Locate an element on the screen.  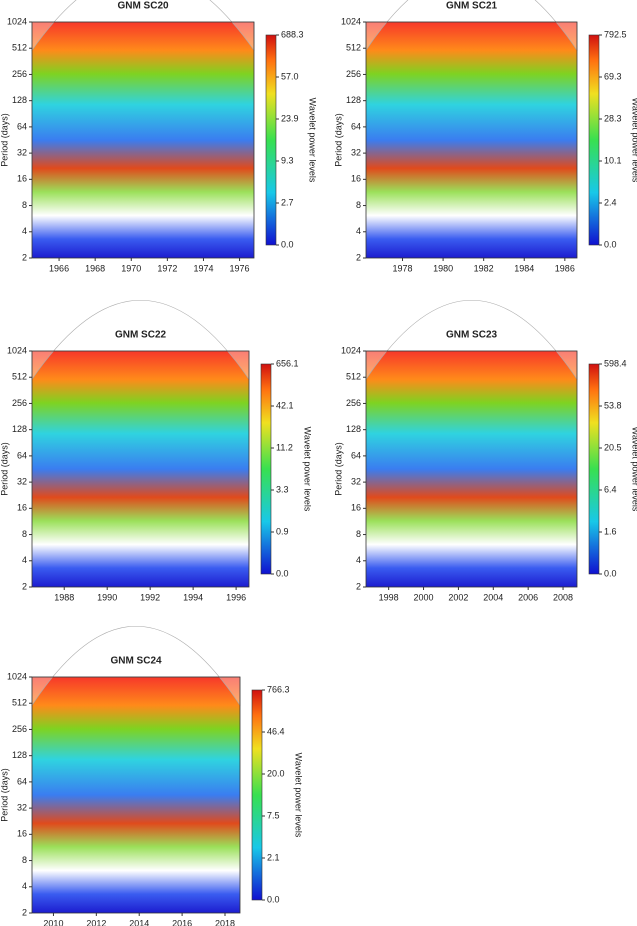
x-tick-label: 1974 is located at coordinates (203, 268).